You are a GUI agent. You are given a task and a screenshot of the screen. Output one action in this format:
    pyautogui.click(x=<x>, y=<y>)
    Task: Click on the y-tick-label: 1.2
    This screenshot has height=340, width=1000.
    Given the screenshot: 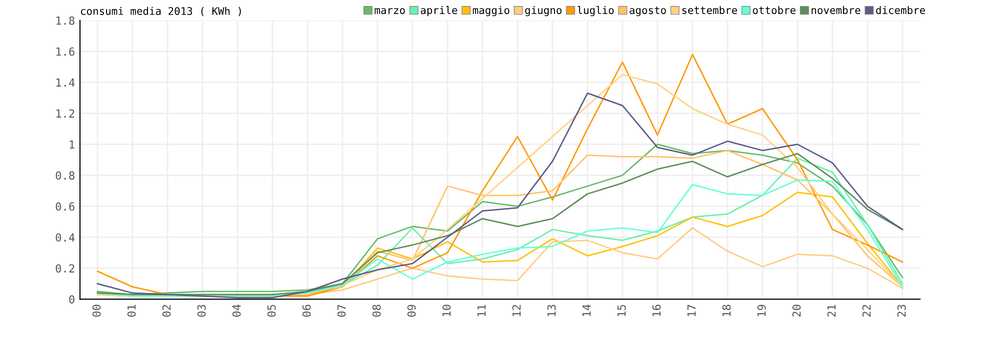 What is the action you would take?
    pyautogui.click(x=65, y=113)
    